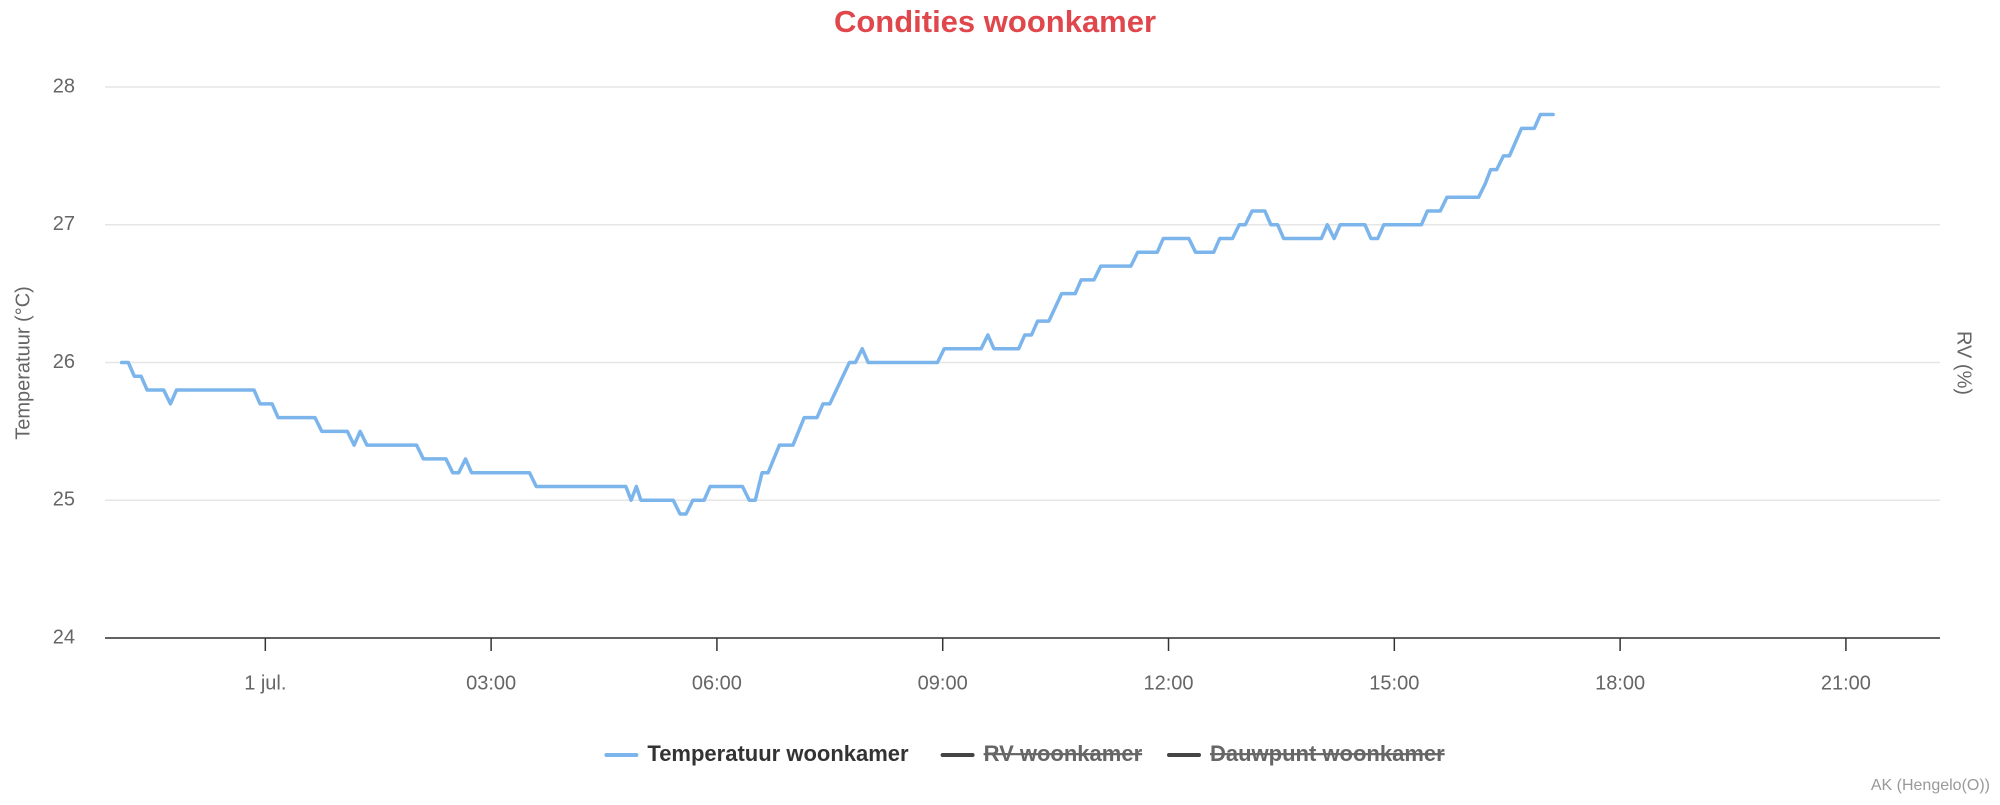  What do you see at coordinates (1168, 683) in the screenshot?
I see `x-tick-label: 12:00` at bounding box center [1168, 683].